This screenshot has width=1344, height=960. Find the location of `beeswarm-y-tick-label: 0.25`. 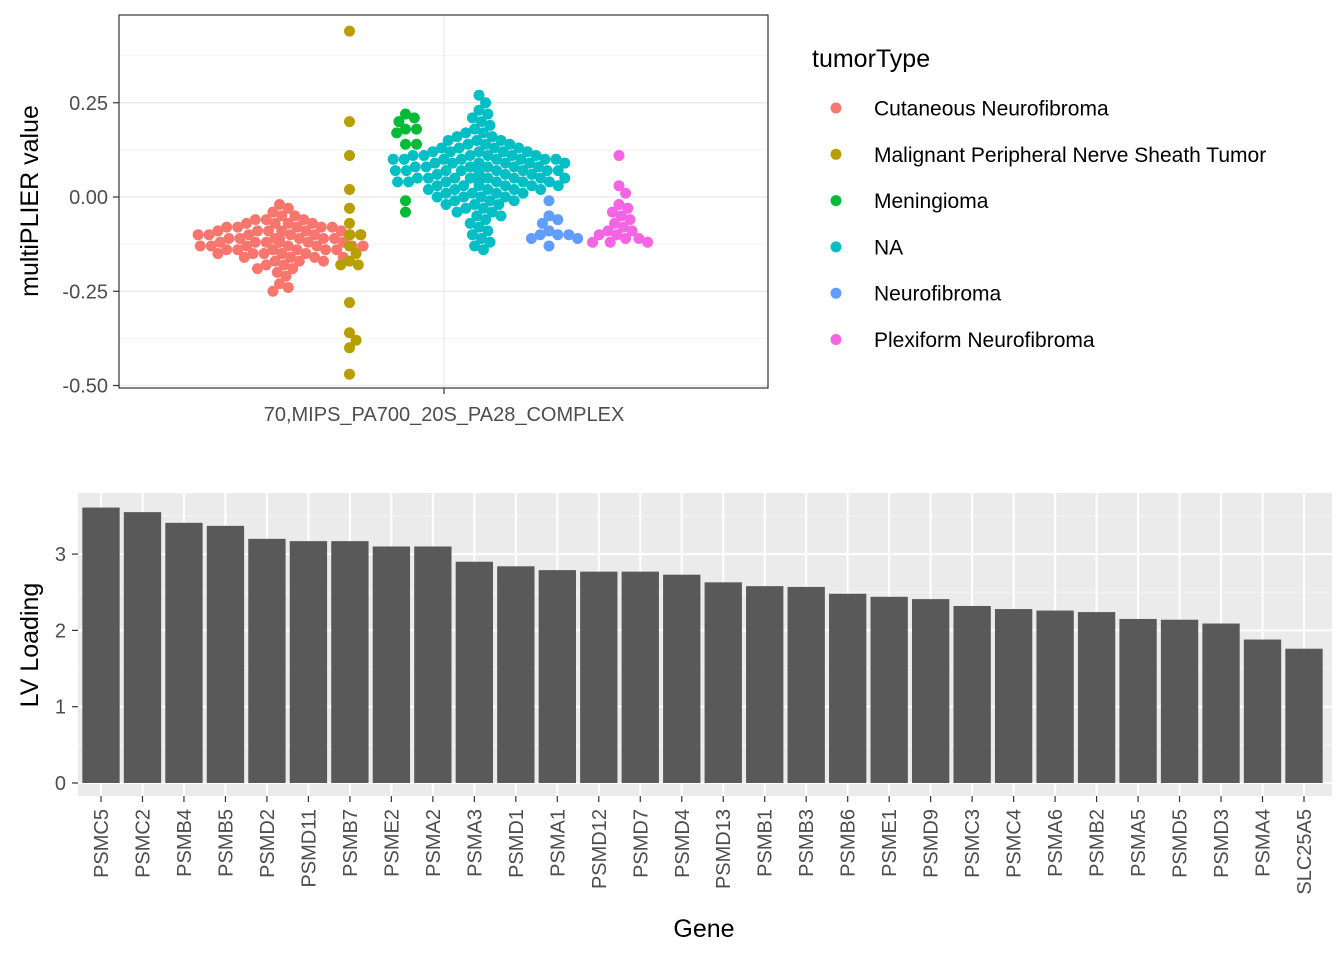

beeswarm-y-tick-label: 0.25 is located at coordinates (88, 104).